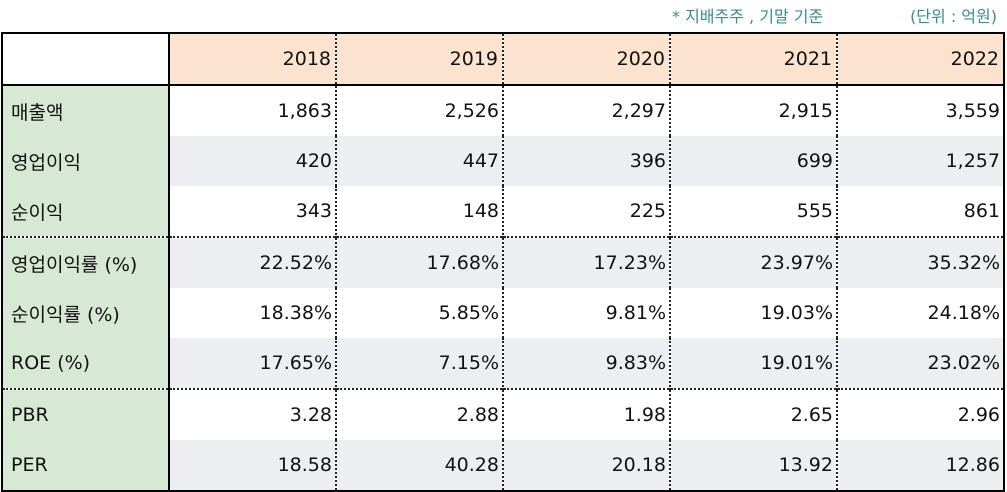 Image resolution: width=1007 pixels, height=492 pixels. I want to click on table-cell: 2,915, so click(754, 110).